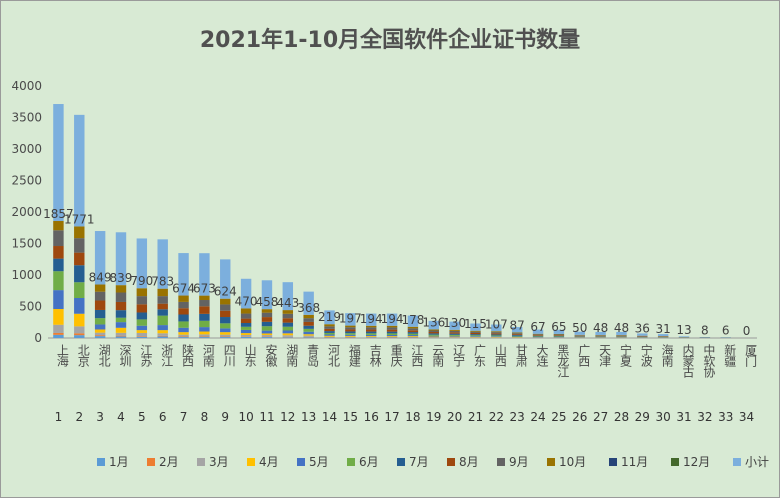  What do you see at coordinates (225, 292) in the screenshot?
I see `data-label: 624` at bounding box center [225, 292].